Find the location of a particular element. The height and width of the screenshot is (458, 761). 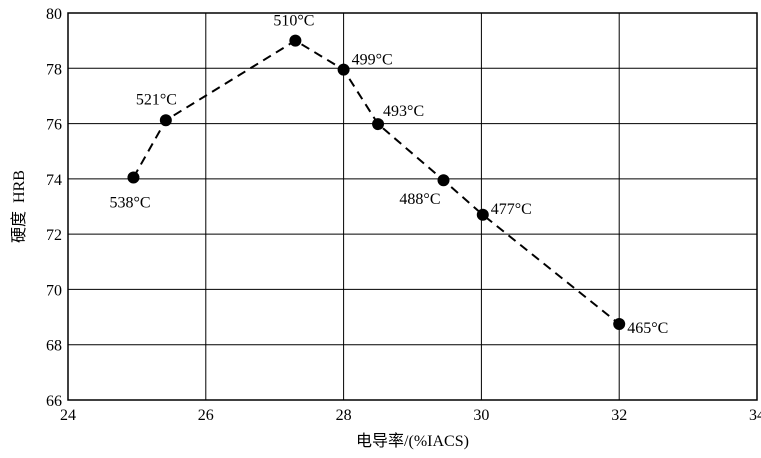

y-tick-label: 76 is located at coordinates (54, 125).